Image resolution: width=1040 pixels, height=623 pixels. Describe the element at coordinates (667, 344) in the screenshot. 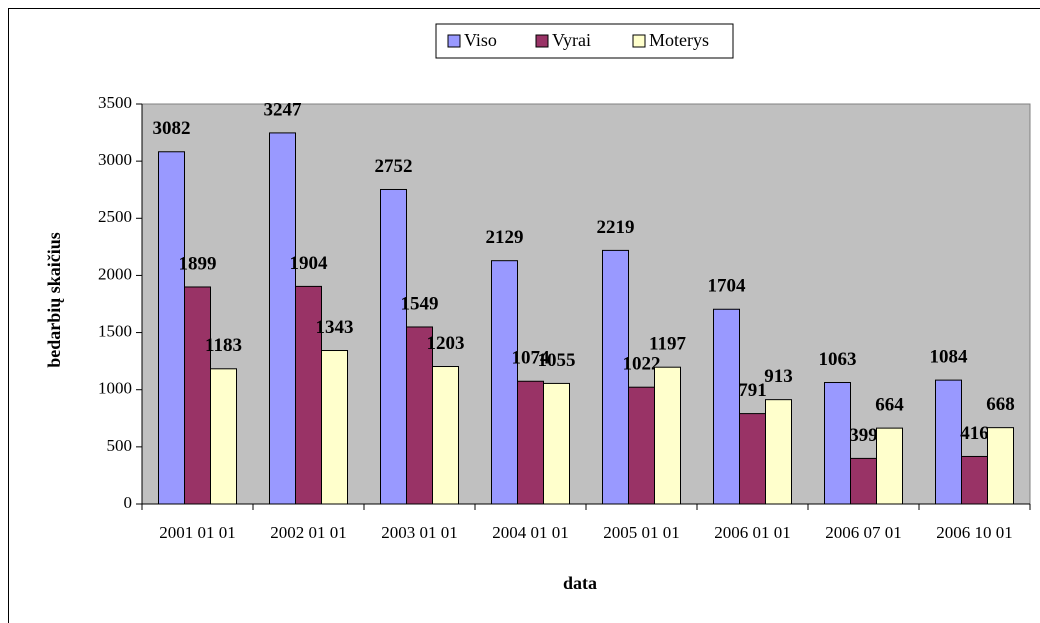

I see `data-label: 1197` at that location.